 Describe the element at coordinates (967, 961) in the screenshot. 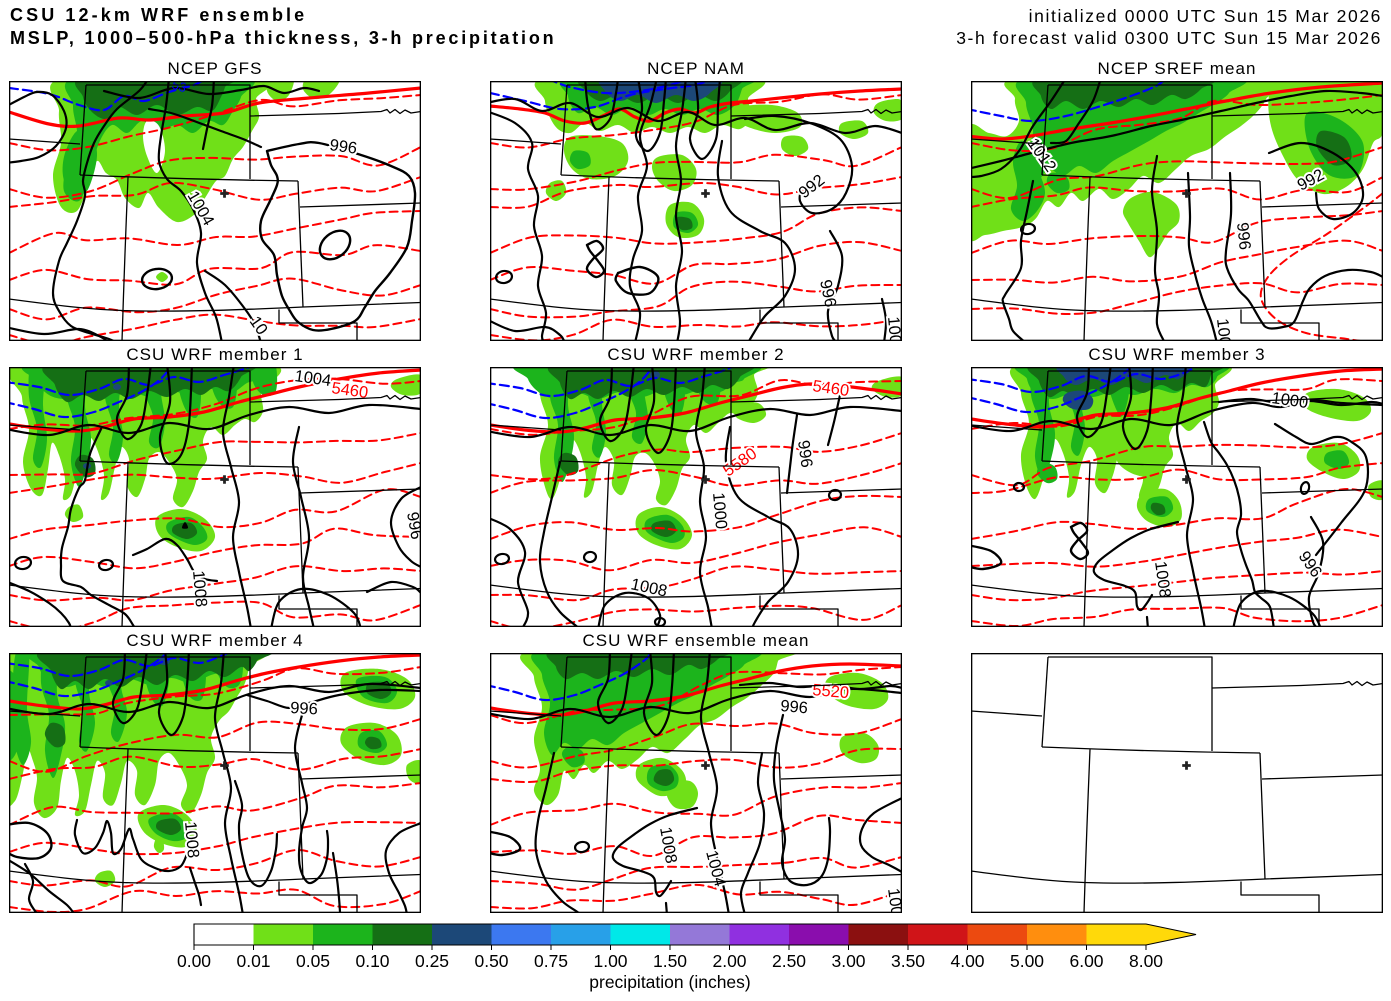

I see `svg-text: 4.00` at that location.